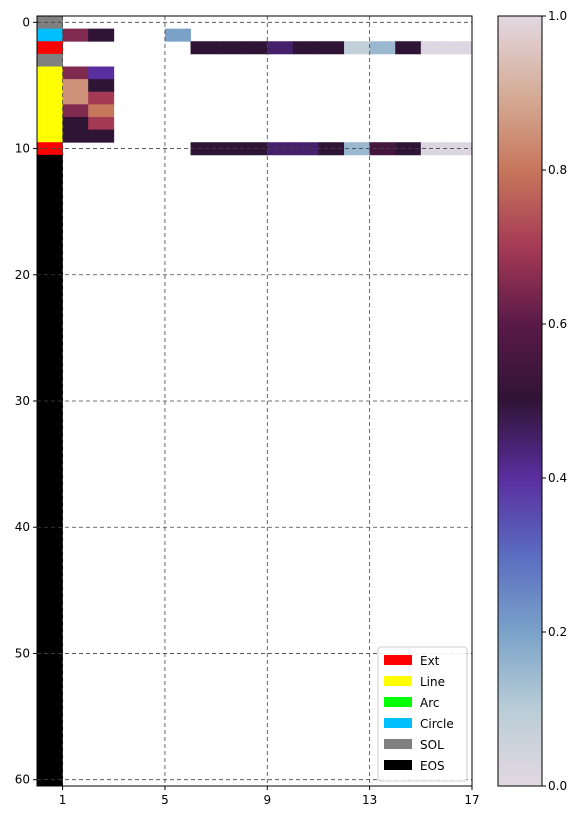 This screenshot has height=819, width=578. What do you see at coordinates (459, 48) in the screenshot?
I see `param-cell-r2-c16` at bounding box center [459, 48].